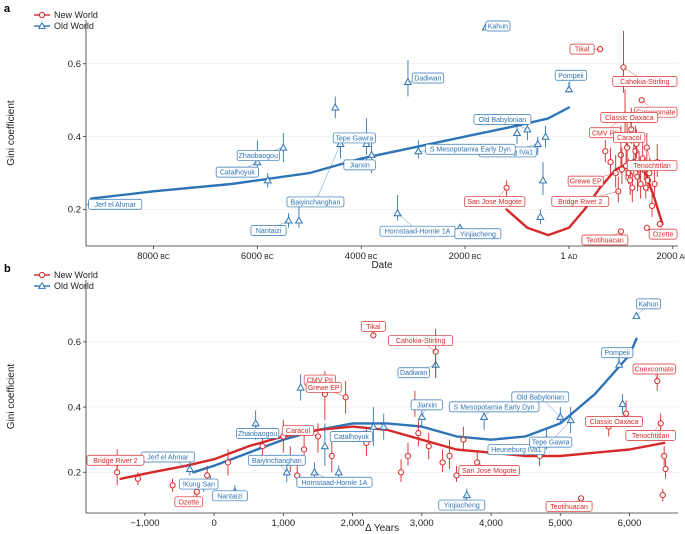 Image resolution: width=685 pixels, height=534 pixels. I want to click on label-text: Ozette, so click(663, 235).